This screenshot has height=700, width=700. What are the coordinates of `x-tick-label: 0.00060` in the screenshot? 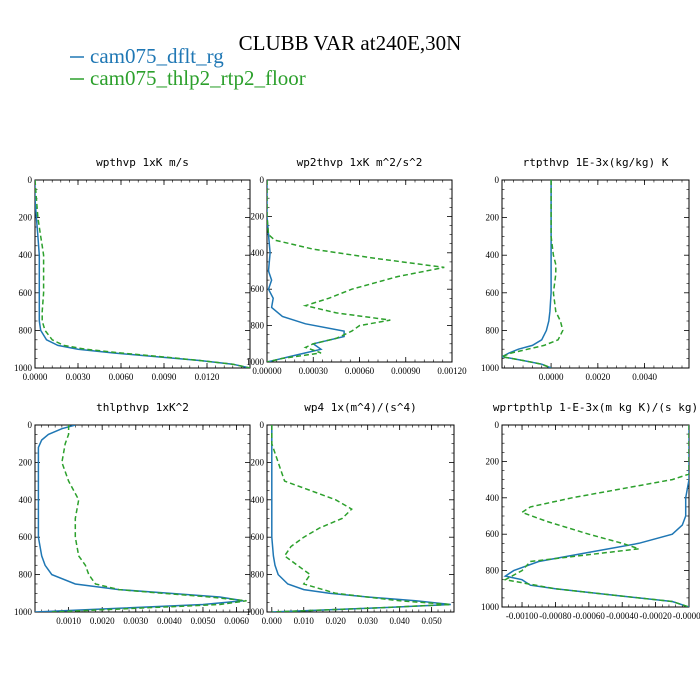 It's located at (360, 371).